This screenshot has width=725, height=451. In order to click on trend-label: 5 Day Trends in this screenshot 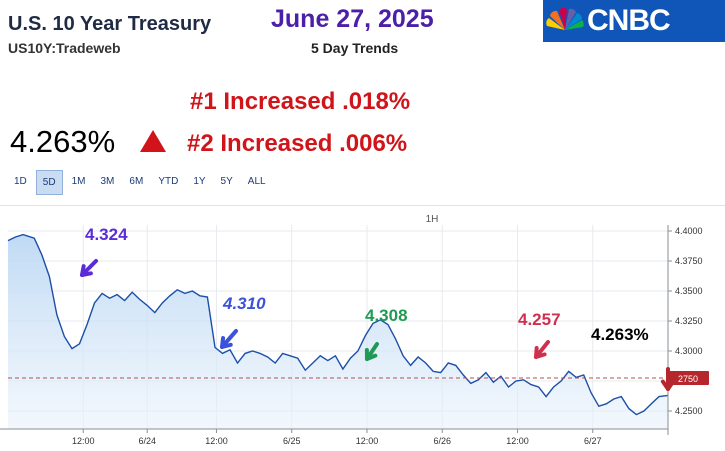, I will do `click(355, 48)`.